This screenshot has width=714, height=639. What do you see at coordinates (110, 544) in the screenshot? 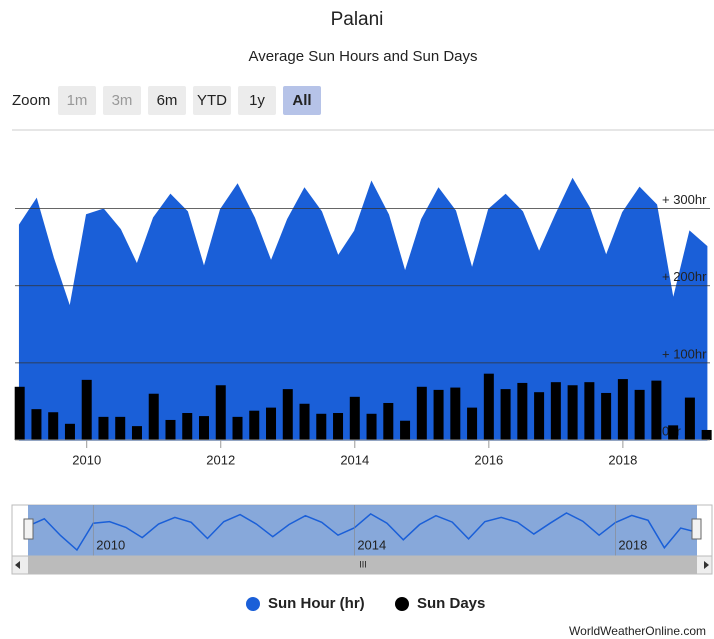
I see `navigator-tick-label: 2010` at bounding box center [110, 544].